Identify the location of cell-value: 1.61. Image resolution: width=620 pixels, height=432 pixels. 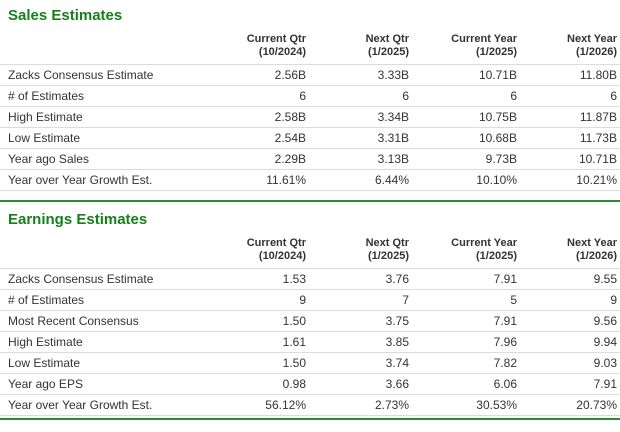
(263, 342).